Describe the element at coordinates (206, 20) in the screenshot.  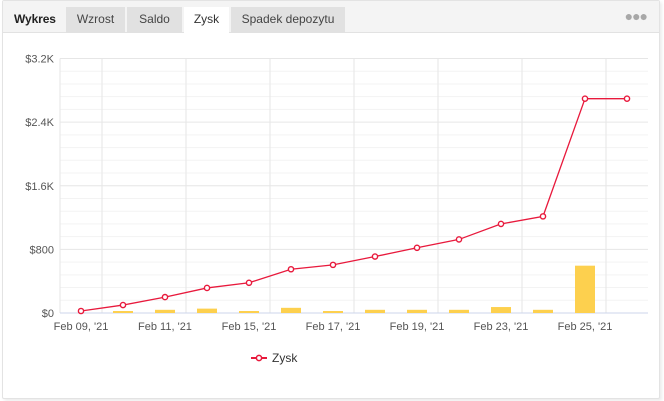
I see `tab-zysk: Zysk` at that location.